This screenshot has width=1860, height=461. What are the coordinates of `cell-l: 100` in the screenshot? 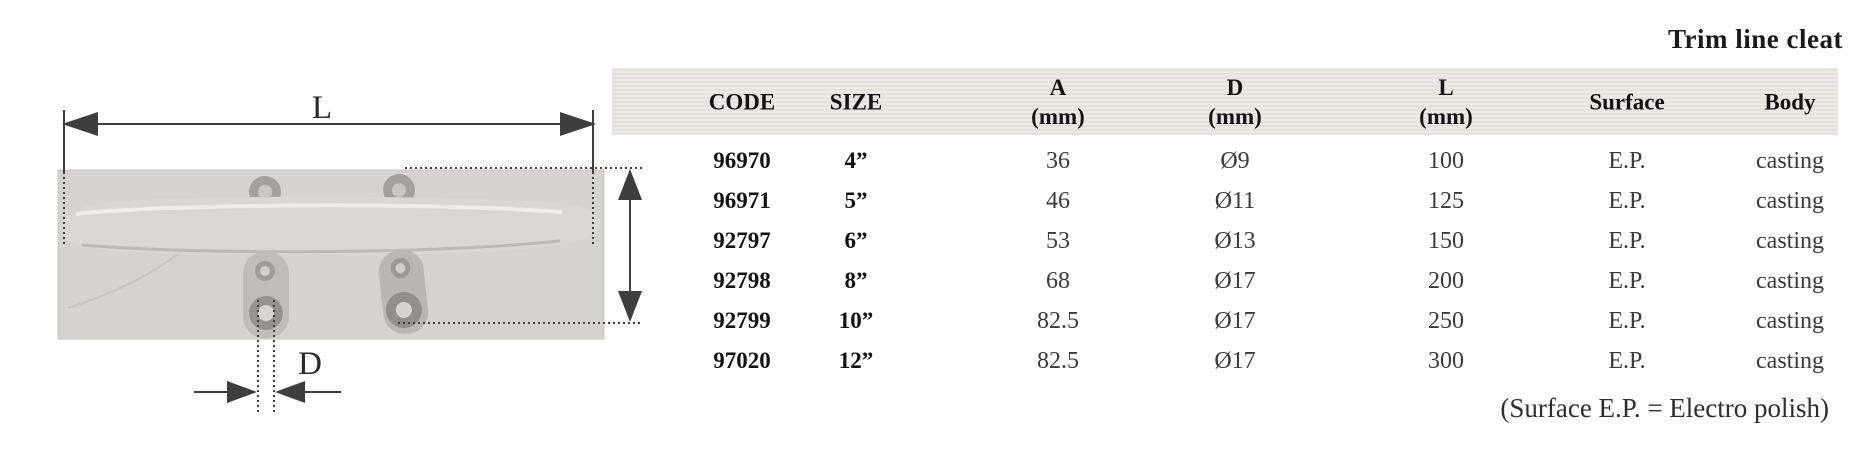 It's located at (1446, 161).